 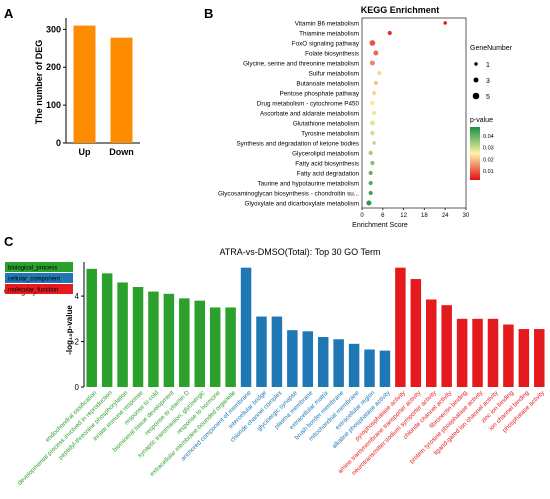 What do you see at coordinates (424, 216) in the screenshot?
I see `x-tick-label: 18` at bounding box center [424, 216].